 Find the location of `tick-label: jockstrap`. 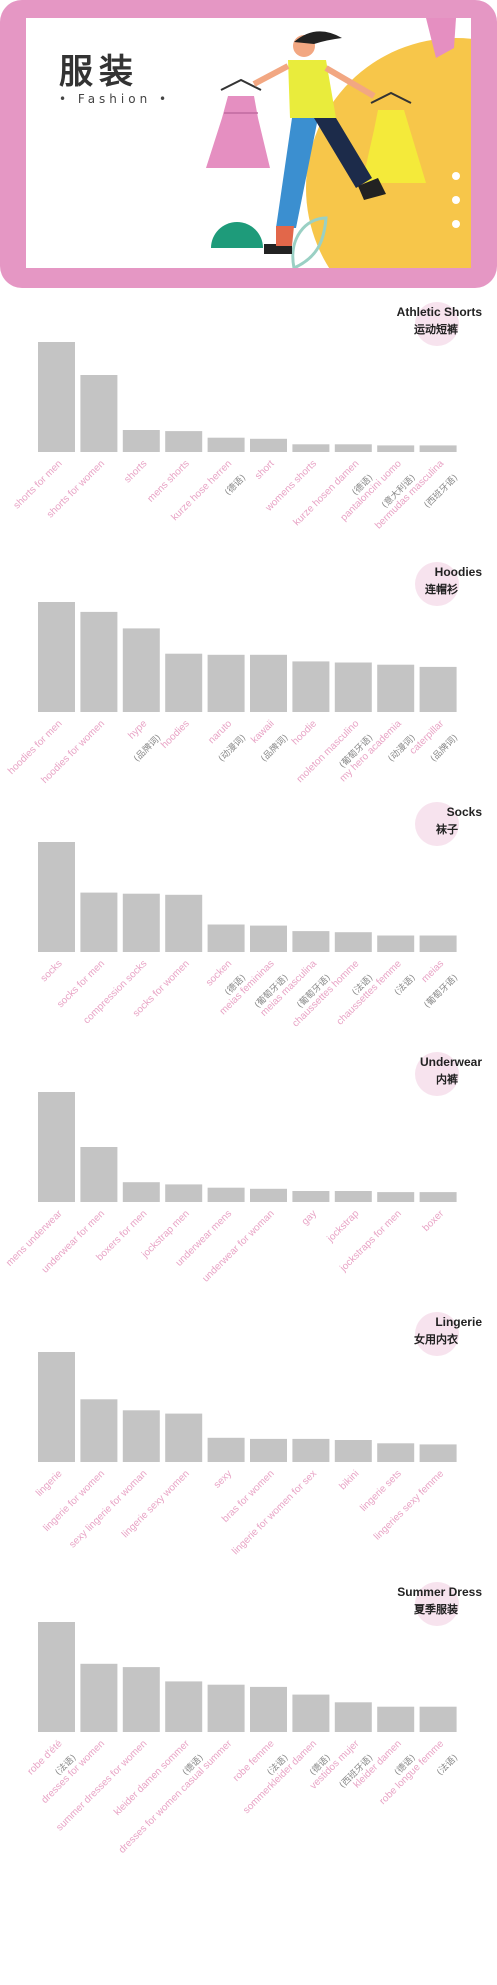

tick-label: jockstrap is located at coordinates (343, 1226).